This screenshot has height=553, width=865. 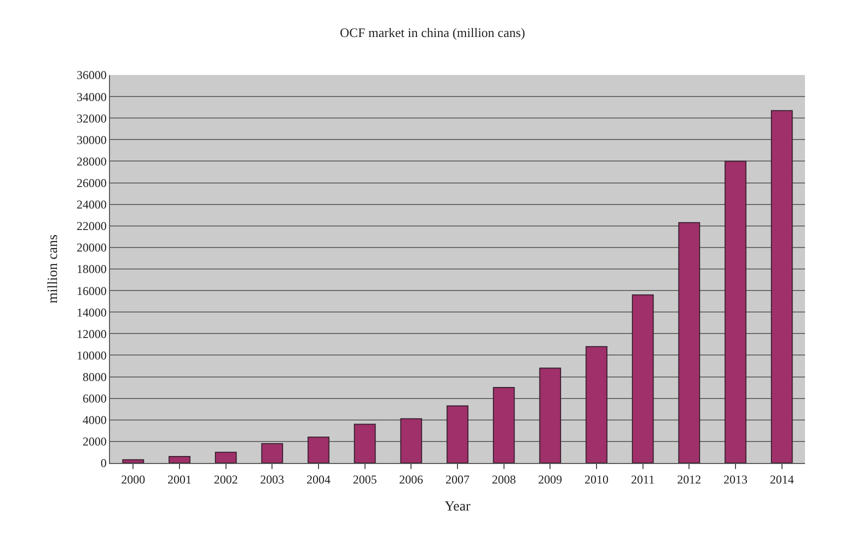 I want to click on y-axis-title: million cans, so click(x=54, y=269).